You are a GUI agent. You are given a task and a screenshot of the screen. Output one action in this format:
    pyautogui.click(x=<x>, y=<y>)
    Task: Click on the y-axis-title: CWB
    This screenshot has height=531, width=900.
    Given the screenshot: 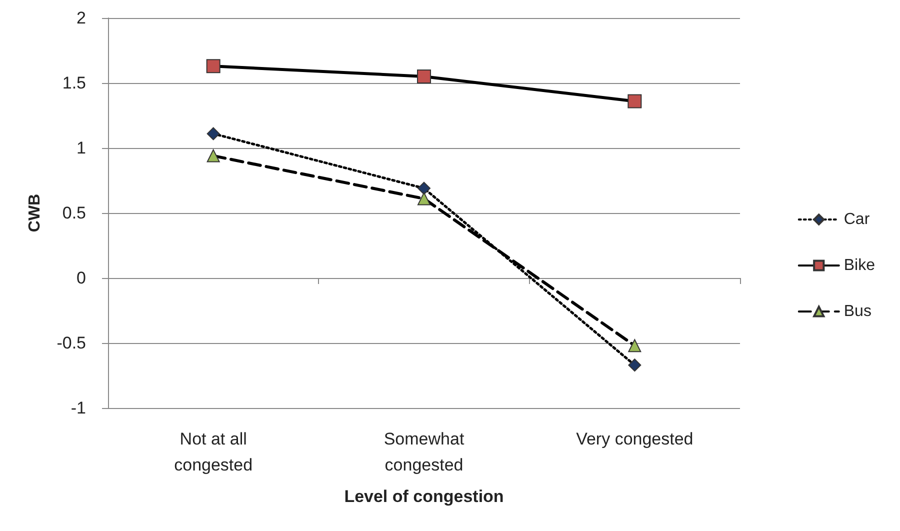 What is the action you would take?
    pyautogui.click(x=35, y=213)
    